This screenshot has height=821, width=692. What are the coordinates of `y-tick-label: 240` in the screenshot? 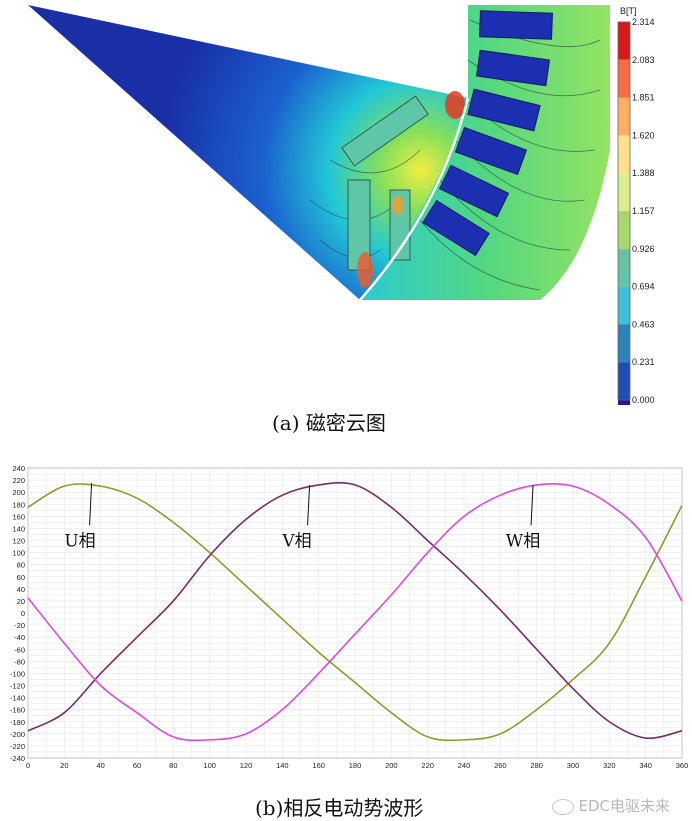 It's located at (18, 468).